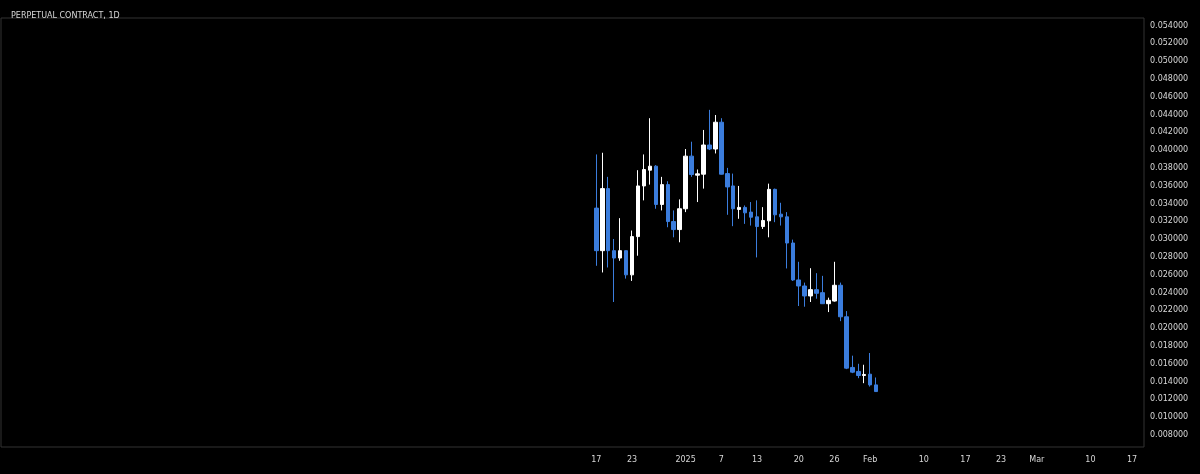  Describe the element at coordinates (1169, 310) in the screenshot. I see `y-tick-label: 0.022000` at that location.